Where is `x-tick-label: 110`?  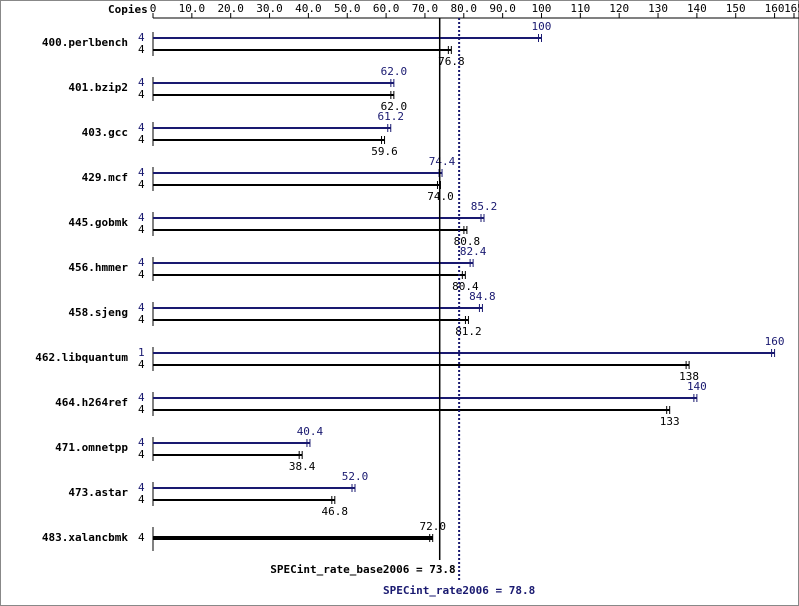 x-tick-label: 110 is located at coordinates (580, 8).